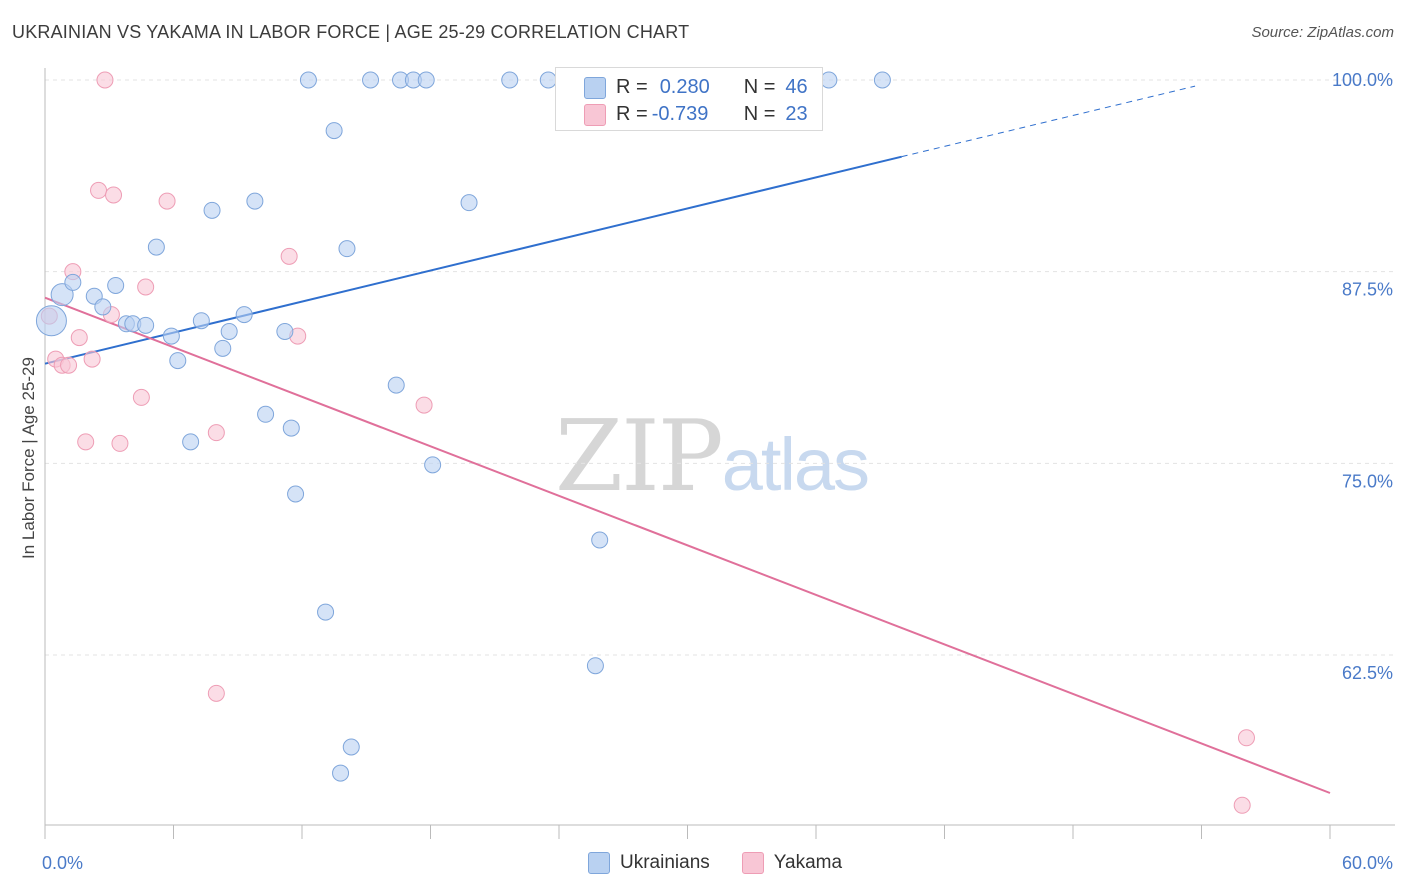  I want to click on legend-r-value: -0.739, so click(680, 113).